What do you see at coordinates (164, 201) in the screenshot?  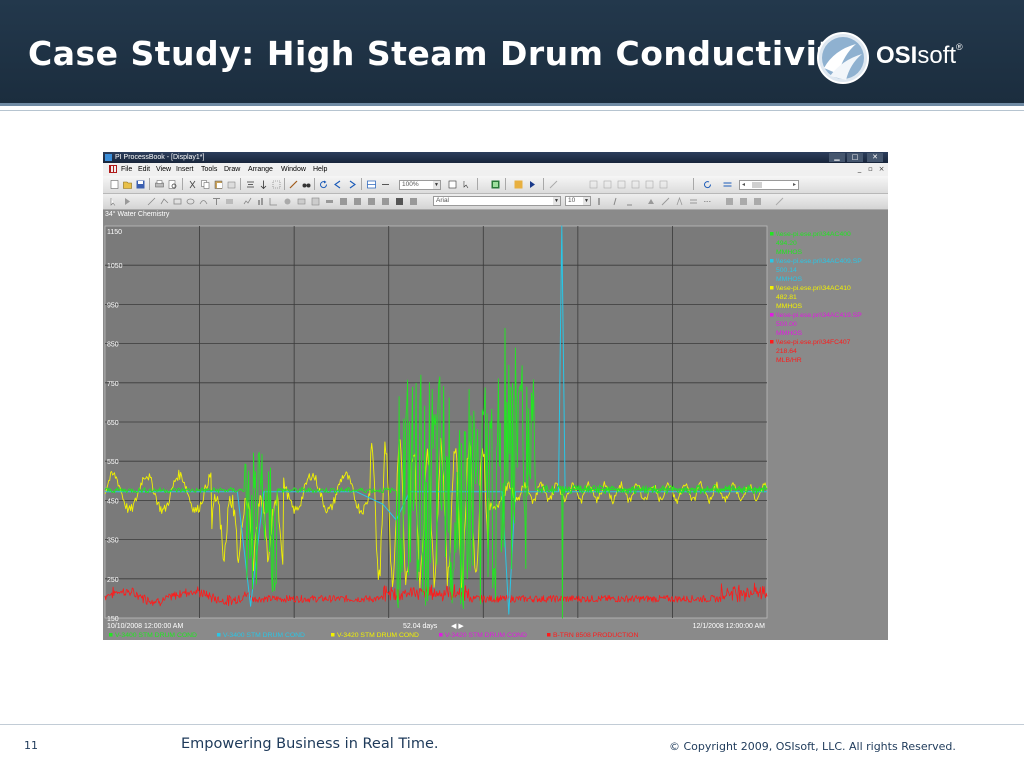 I see `polyline-tool-icon` at bounding box center [164, 201].